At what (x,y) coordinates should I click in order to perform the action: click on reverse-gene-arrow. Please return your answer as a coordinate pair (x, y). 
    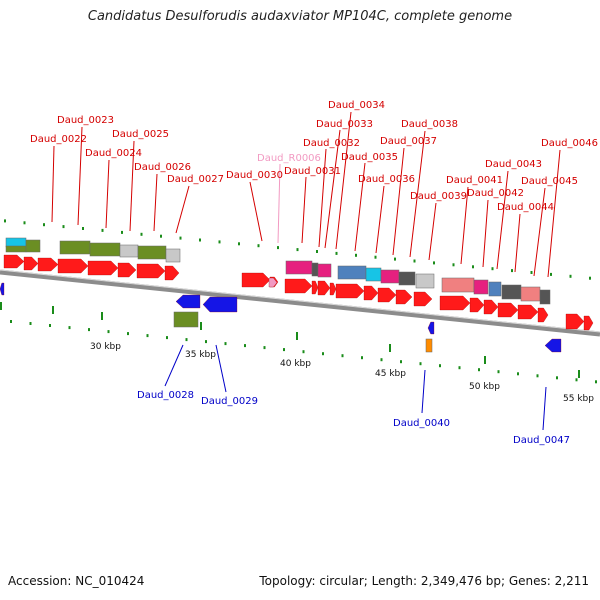
    Looking at the image, I should click on (553, 345).